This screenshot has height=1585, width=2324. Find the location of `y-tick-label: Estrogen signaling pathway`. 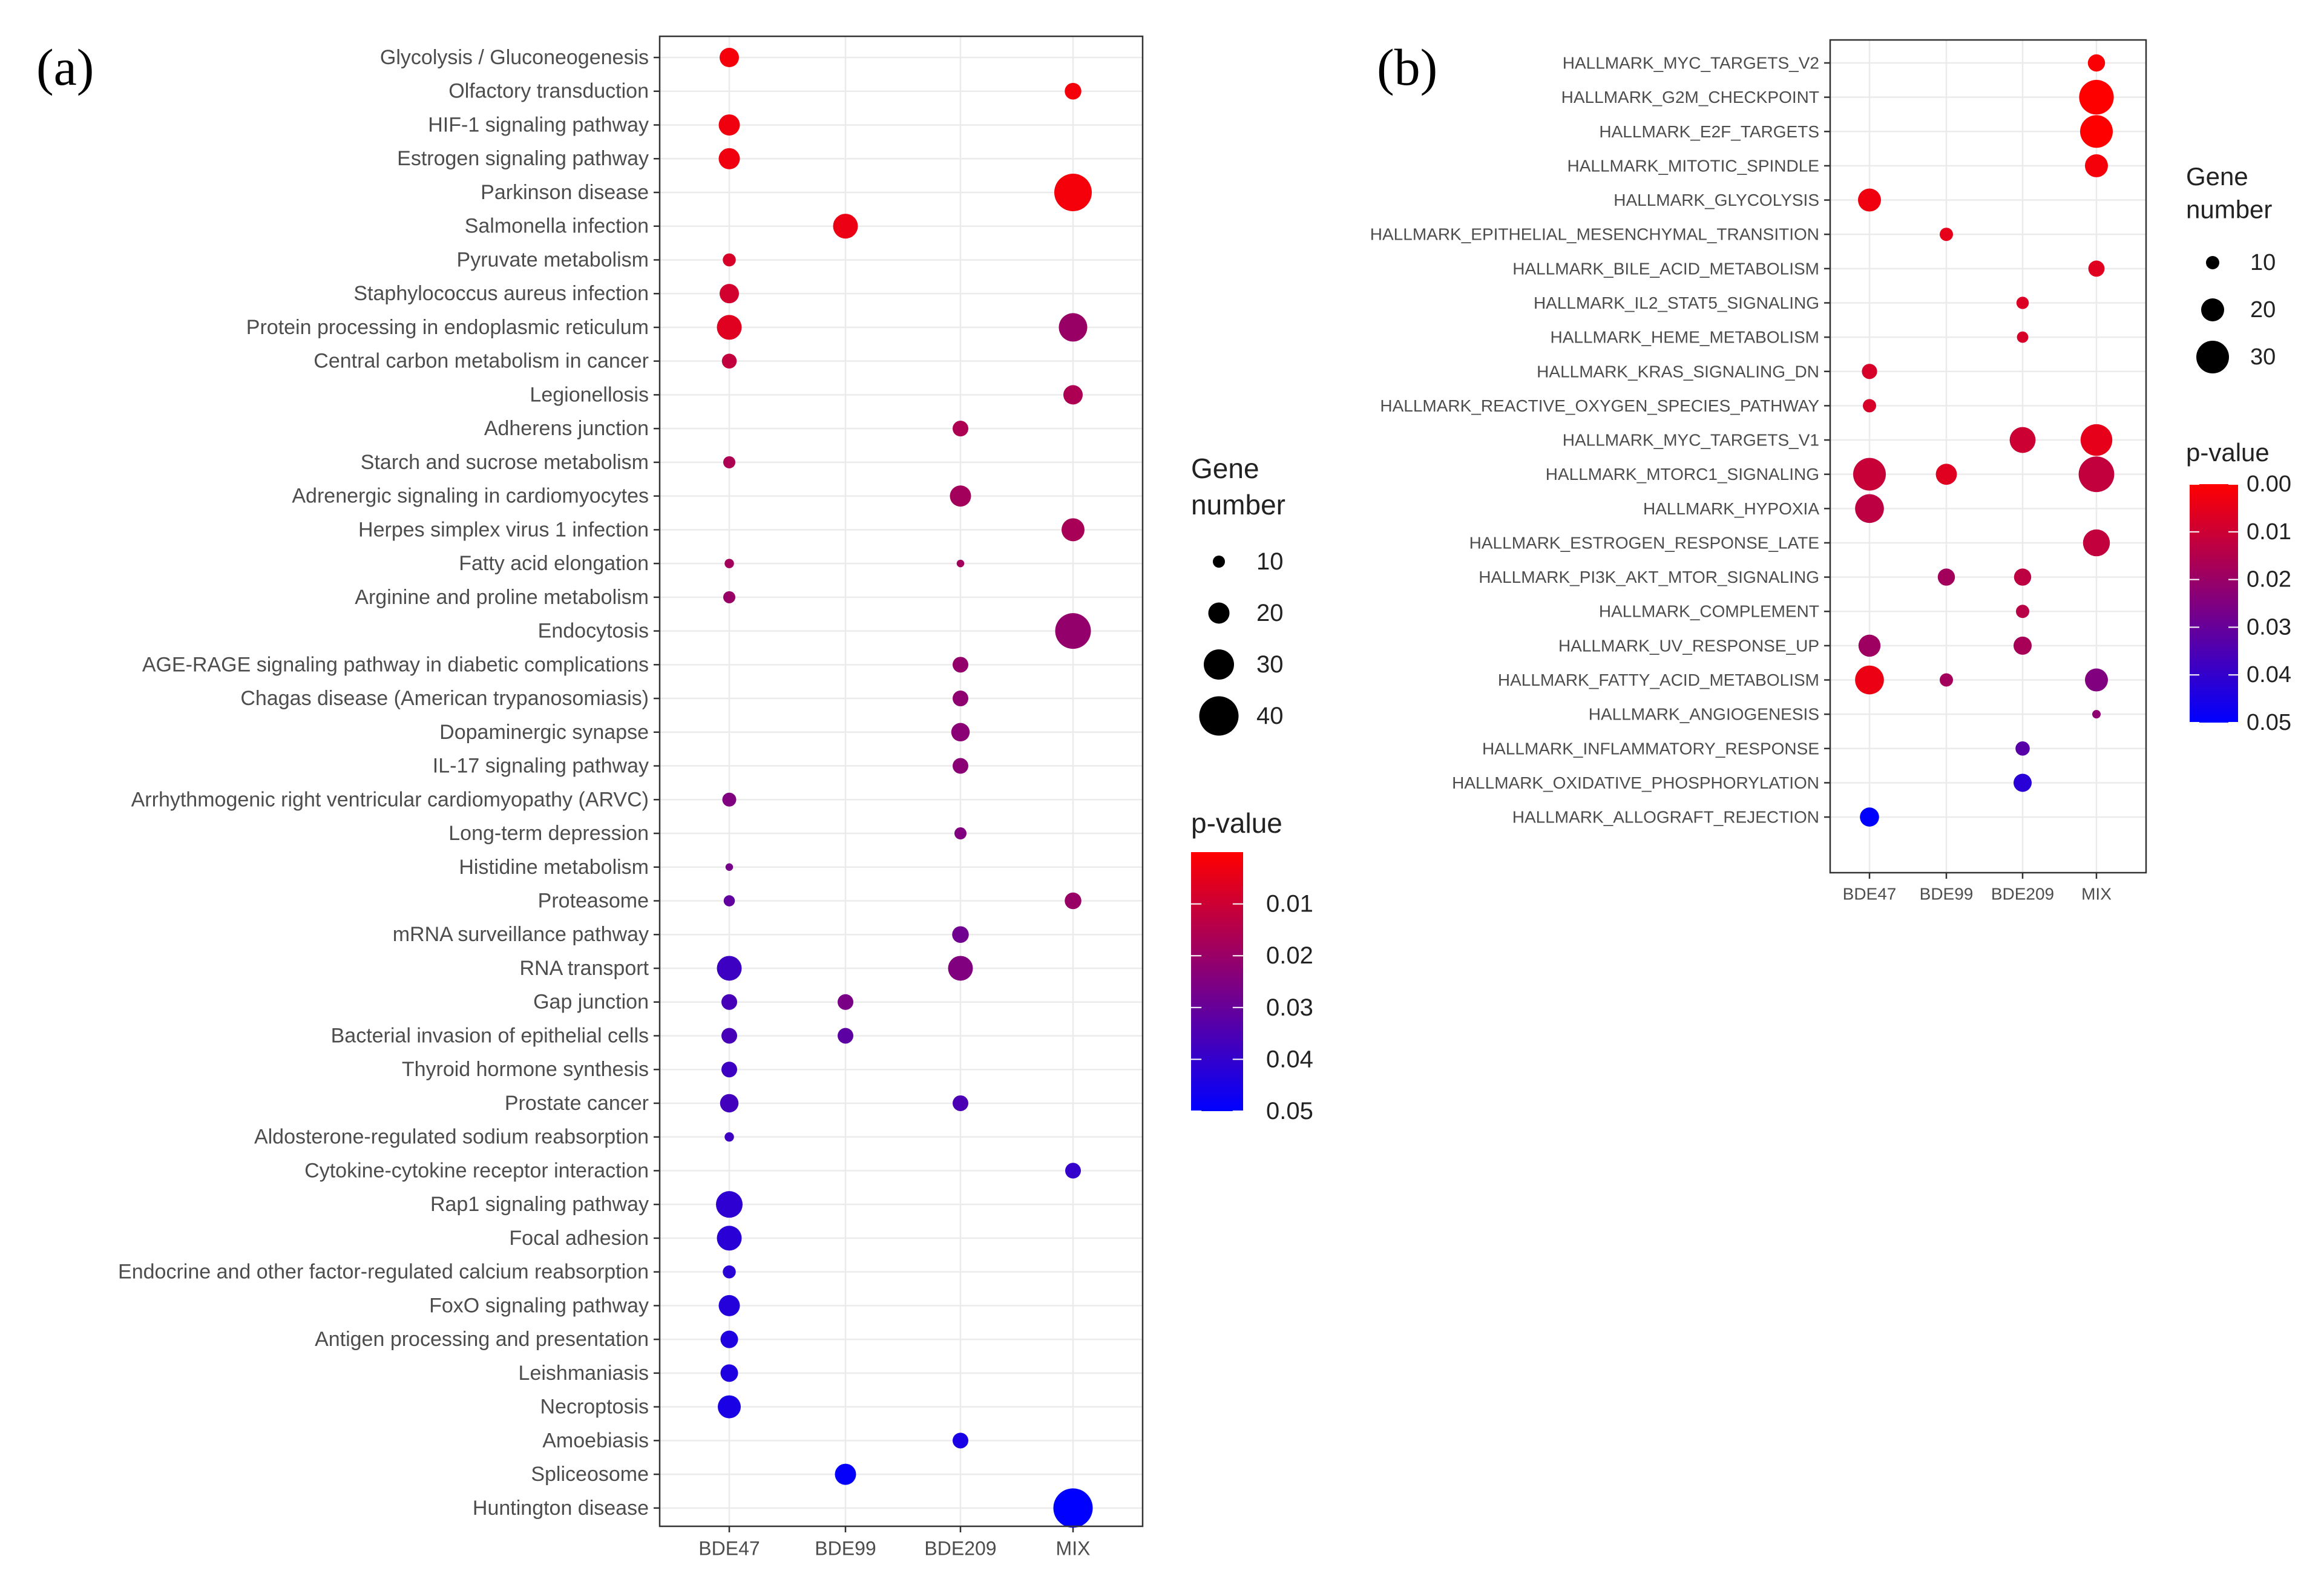

y-tick-label: Estrogen signaling pathway is located at coordinates (523, 158).